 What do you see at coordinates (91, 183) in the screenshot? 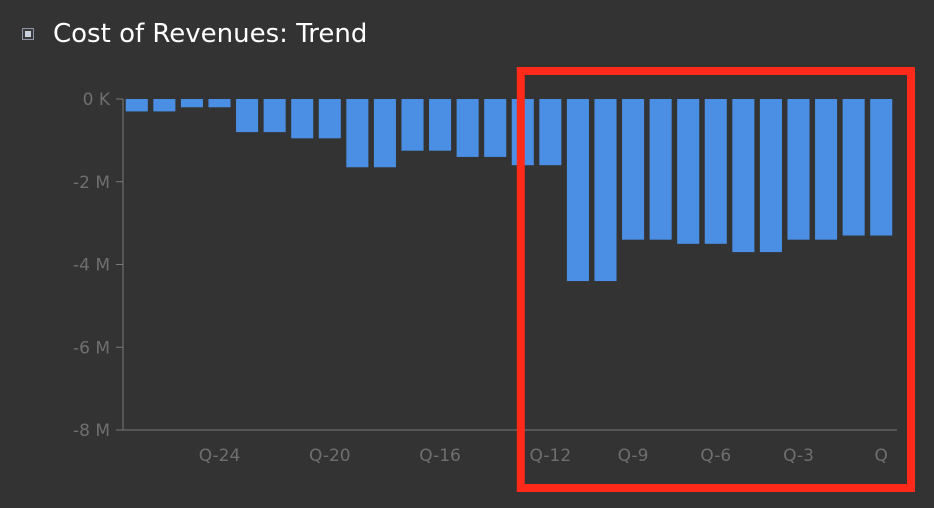
I see `y-tick-label: -2 M` at bounding box center [91, 183].